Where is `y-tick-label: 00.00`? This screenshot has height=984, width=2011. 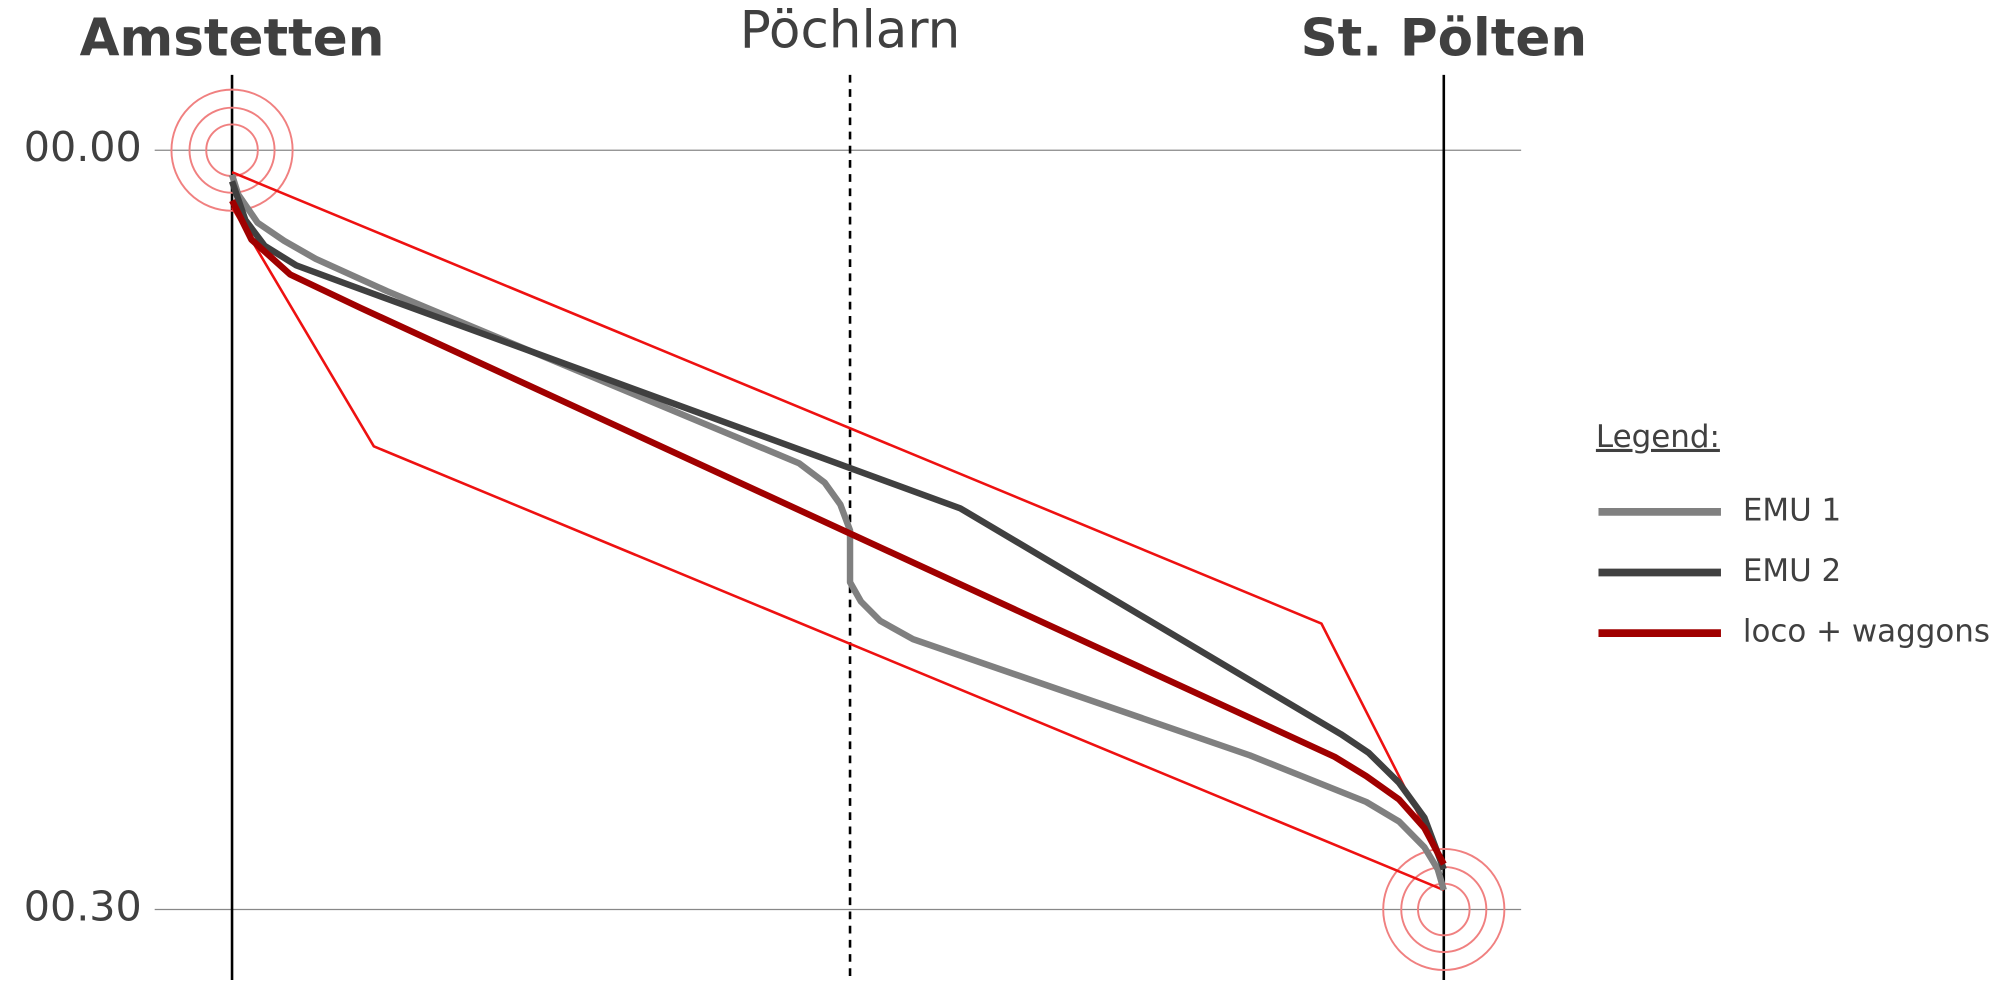 y-tick-label: 00.00 is located at coordinates (83, 147).